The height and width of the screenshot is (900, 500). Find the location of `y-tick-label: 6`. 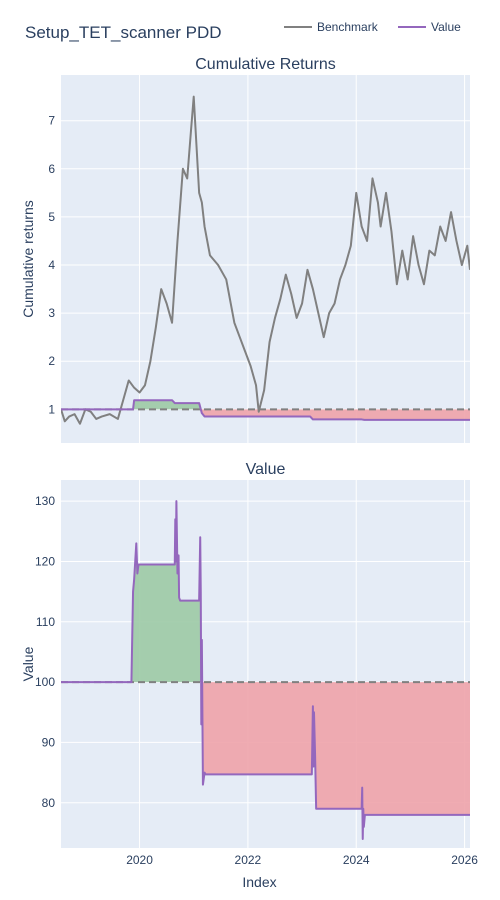

y-tick-label: 6 is located at coordinates (51, 169).